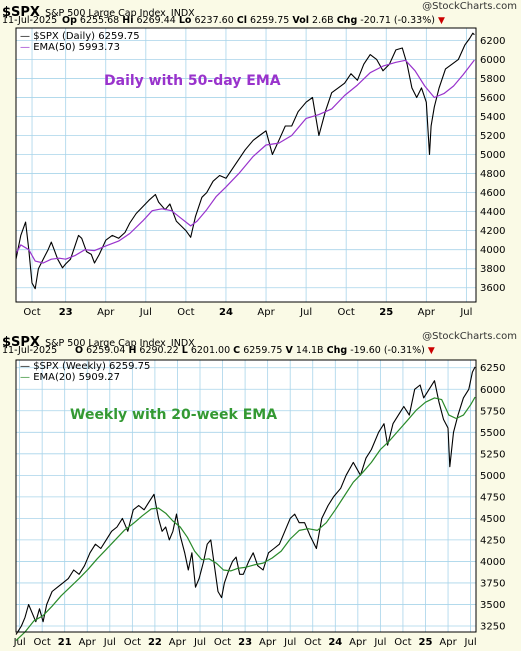 The image size is (521, 651). What do you see at coordinates (492, 433) in the screenshot?
I see `y-tick-label: 5500` at bounding box center [492, 433].